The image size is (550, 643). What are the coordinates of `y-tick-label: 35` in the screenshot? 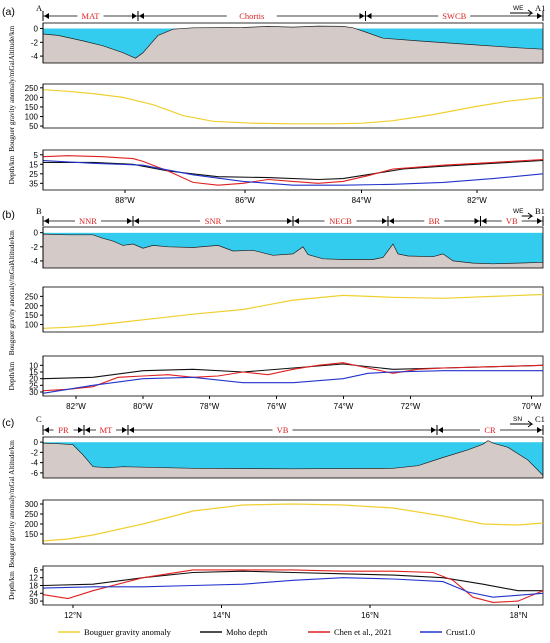 It's located at (33, 183).